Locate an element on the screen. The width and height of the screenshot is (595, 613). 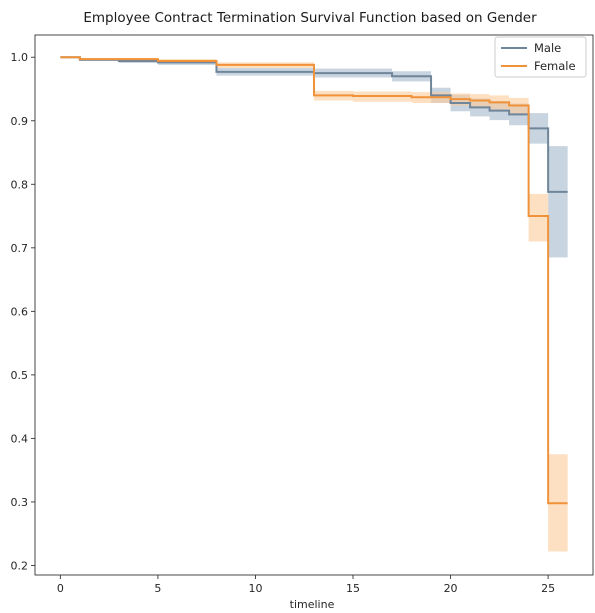
y-tick-label: 0.9 is located at coordinates (20, 121).